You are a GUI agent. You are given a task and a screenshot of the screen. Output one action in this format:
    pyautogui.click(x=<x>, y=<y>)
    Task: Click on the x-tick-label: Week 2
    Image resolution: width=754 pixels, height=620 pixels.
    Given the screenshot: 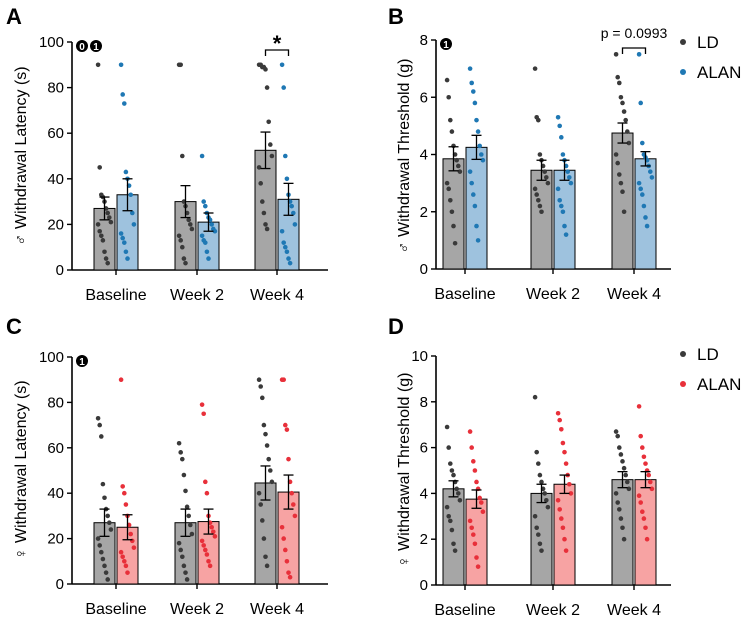 What is the action you would take?
    pyautogui.click(x=197, y=608)
    